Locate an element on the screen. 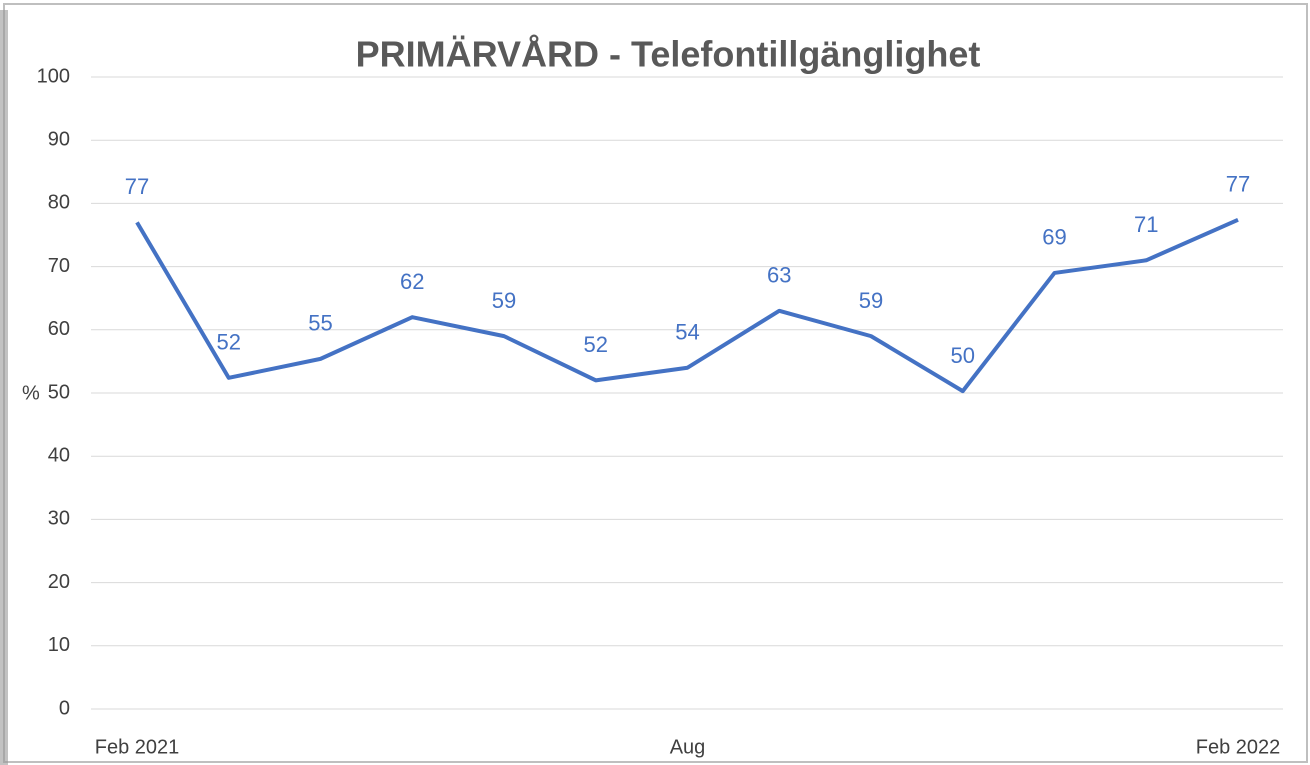 The width and height of the screenshot is (1310, 765). data-label: 54 is located at coordinates (687, 332).